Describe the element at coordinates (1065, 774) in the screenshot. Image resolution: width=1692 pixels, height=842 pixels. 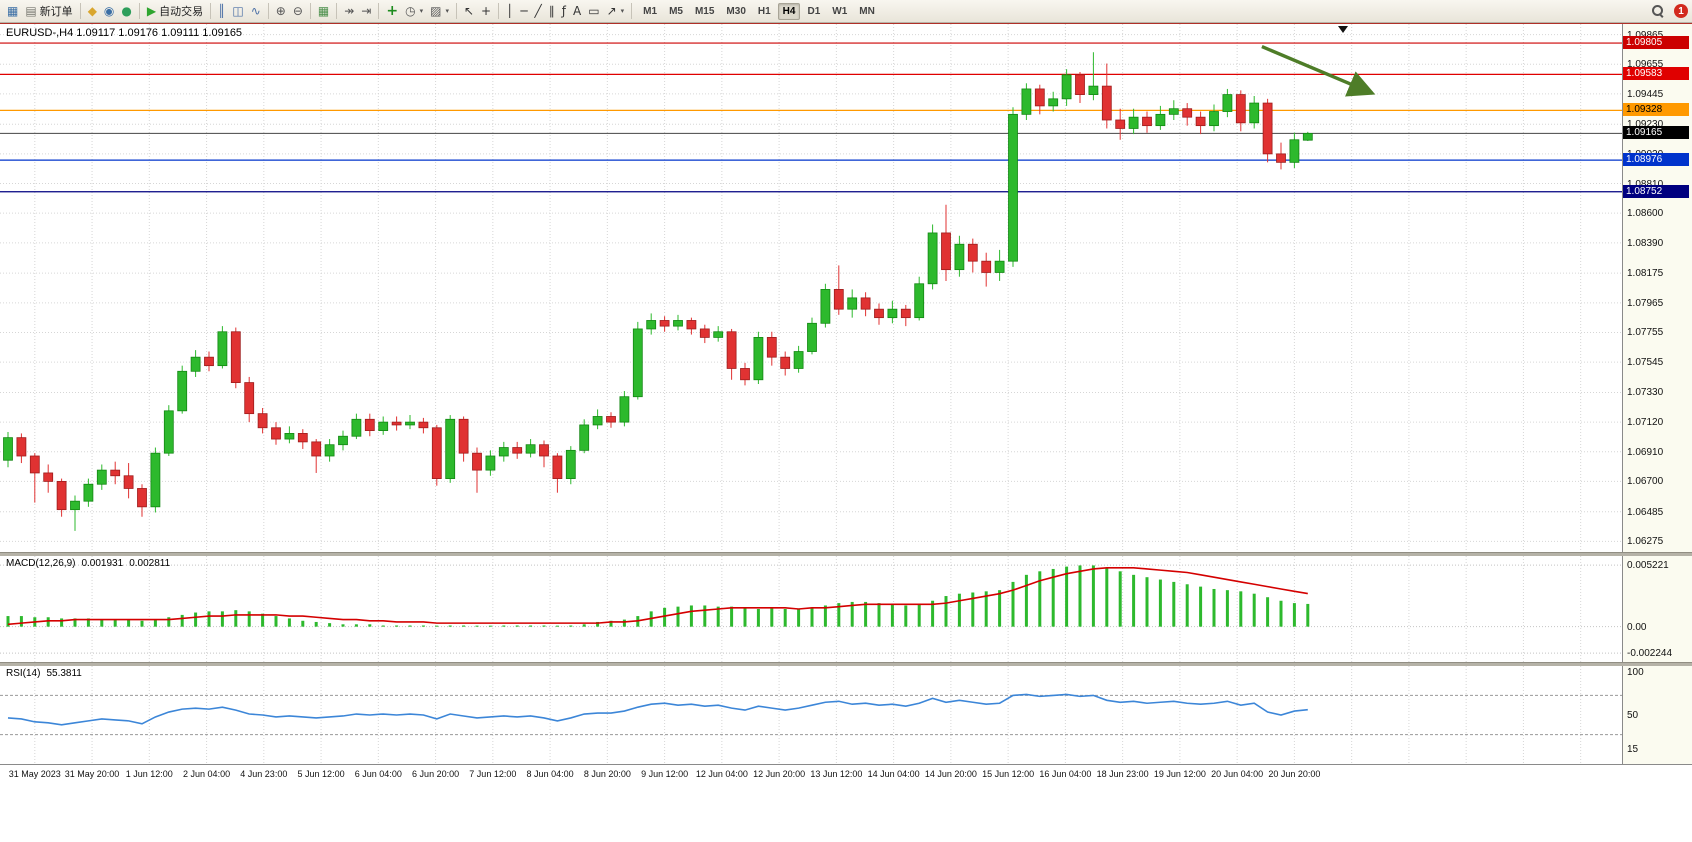
I see `time-axis-label: 16 Jun 04:00` at that location.